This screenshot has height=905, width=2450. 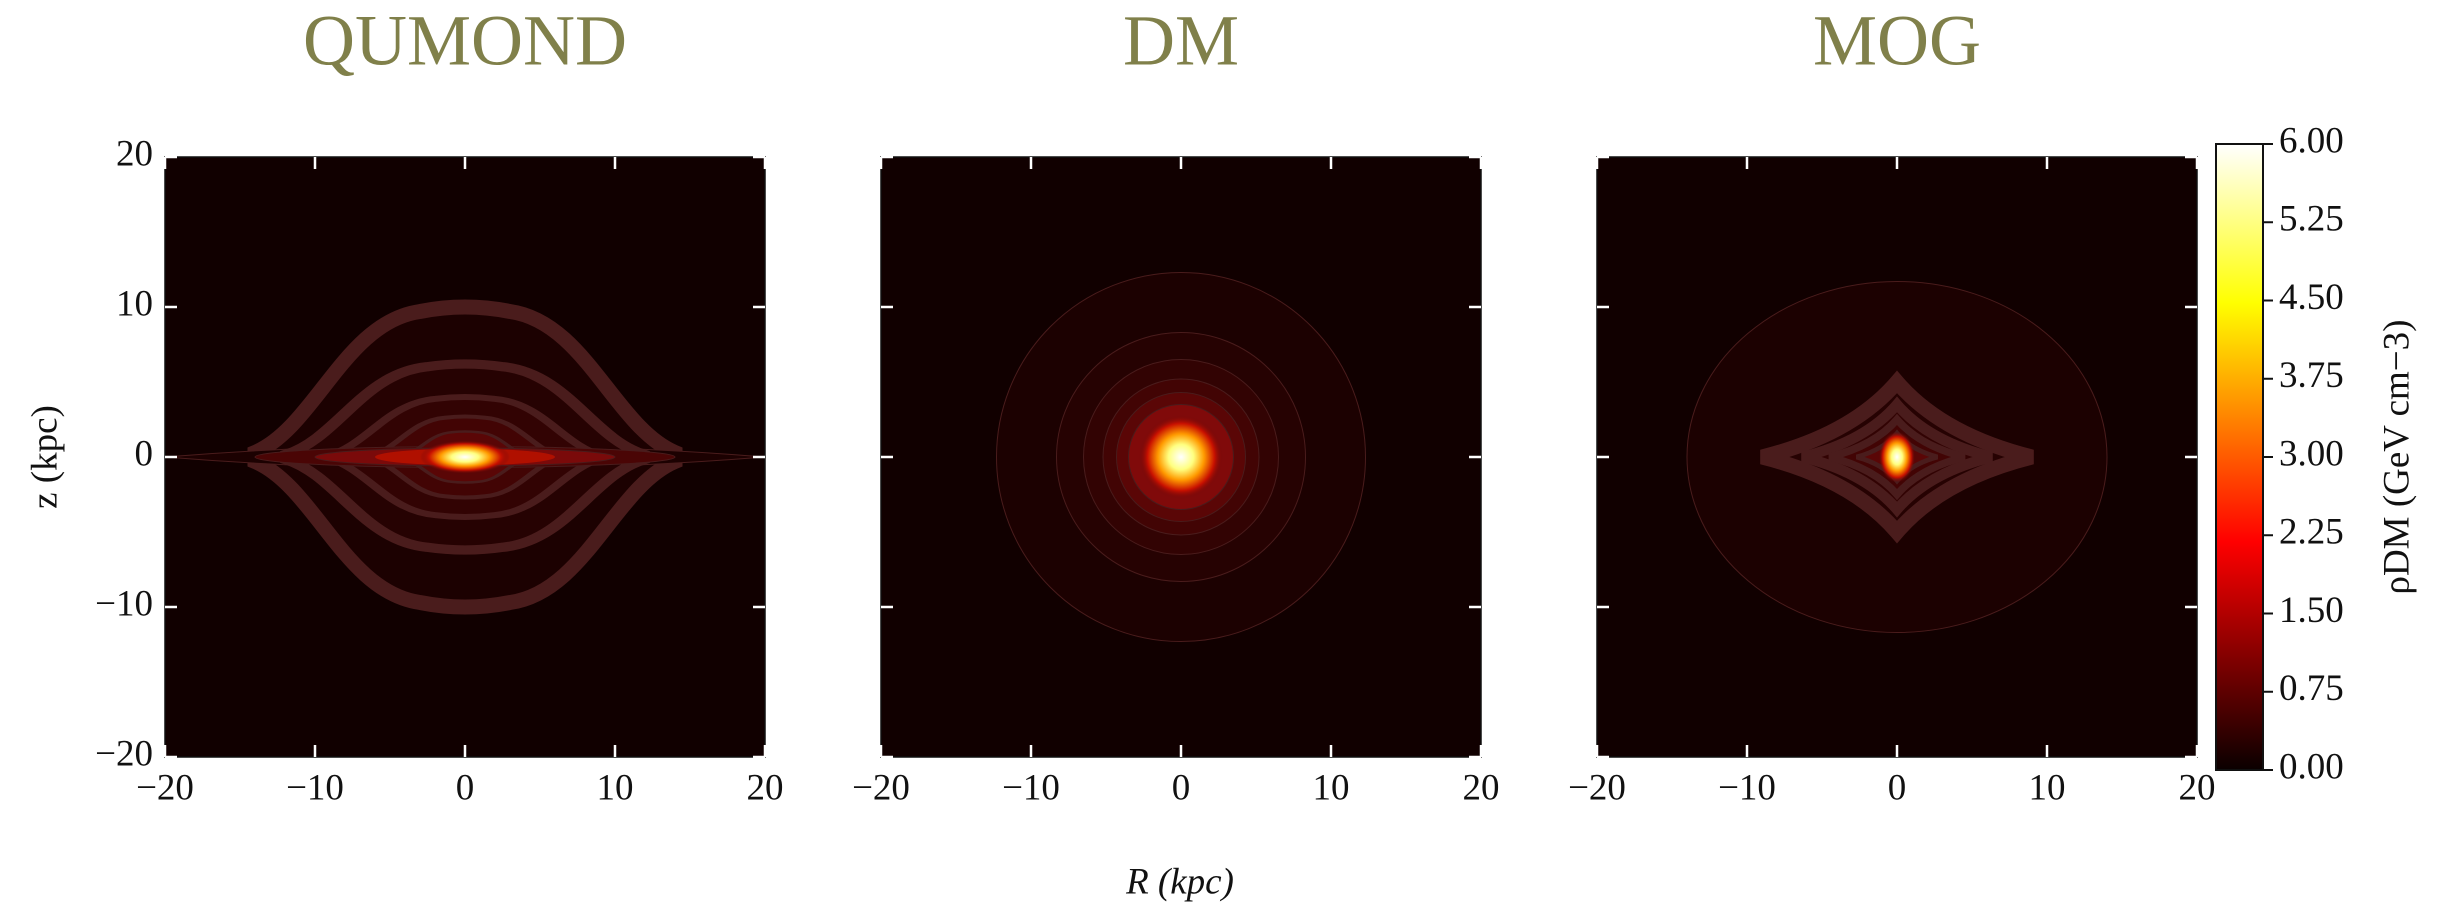 What do you see at coordinates (1179, 881) in the screenshot?
I see `x-axis-label: R (kpc)` at bounding box center [1179, 881].